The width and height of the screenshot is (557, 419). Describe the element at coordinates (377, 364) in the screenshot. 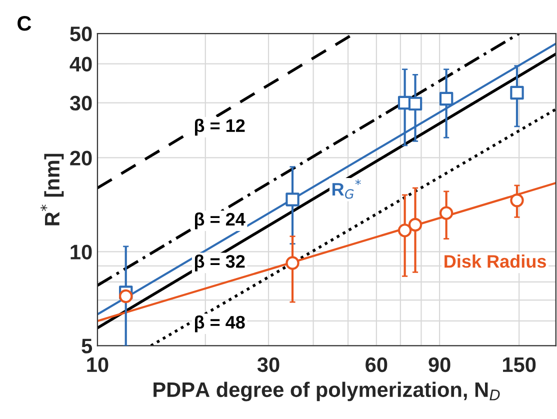

I see `x-tick-label: 60` at that location.